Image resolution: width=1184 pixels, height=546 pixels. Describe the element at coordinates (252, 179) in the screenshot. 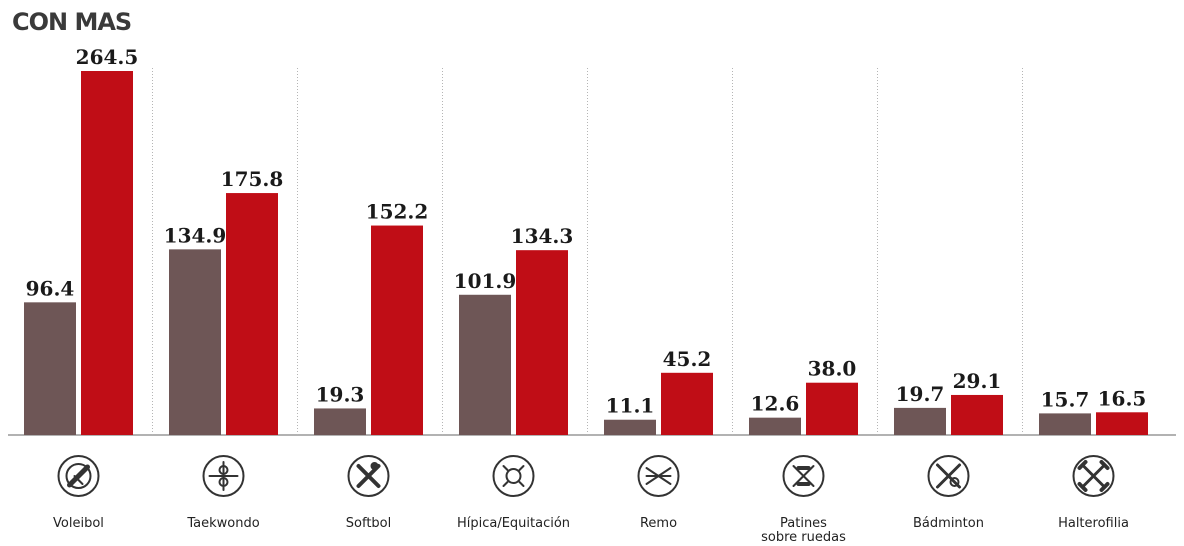

I see `value-label: 175.8` at that location.